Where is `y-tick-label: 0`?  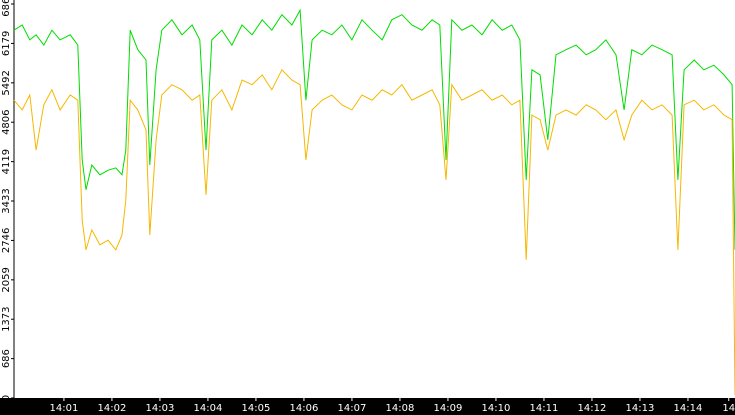
y-tick-label: 0 is located at coordinates (6, 398).